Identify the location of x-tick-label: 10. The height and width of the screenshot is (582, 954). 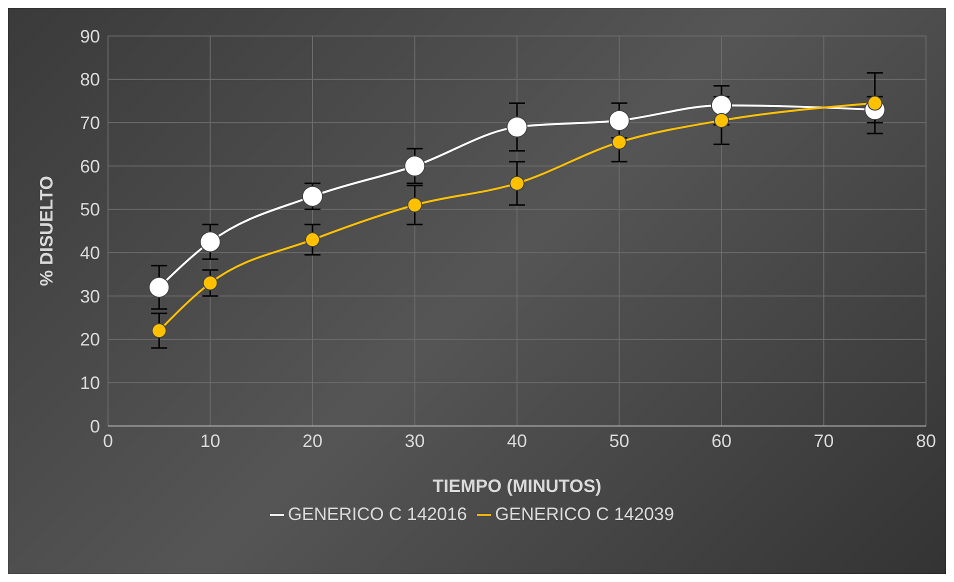
(210, 440).